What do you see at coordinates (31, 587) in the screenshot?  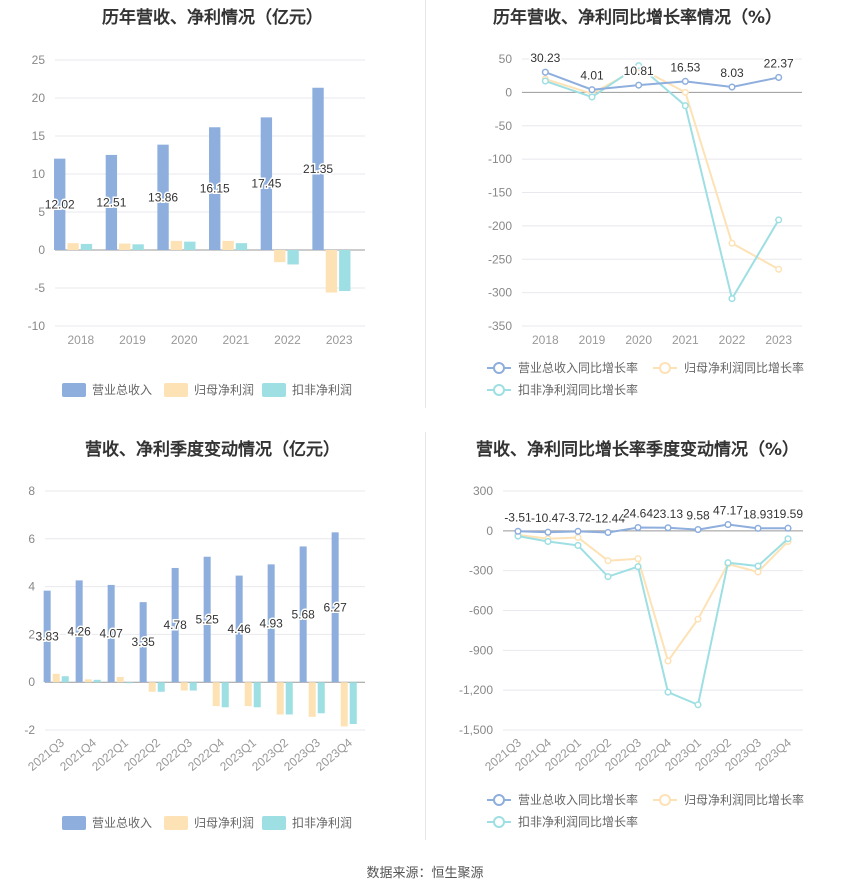 I see `y-tick-label: 4` at bounding box center [31, 587].